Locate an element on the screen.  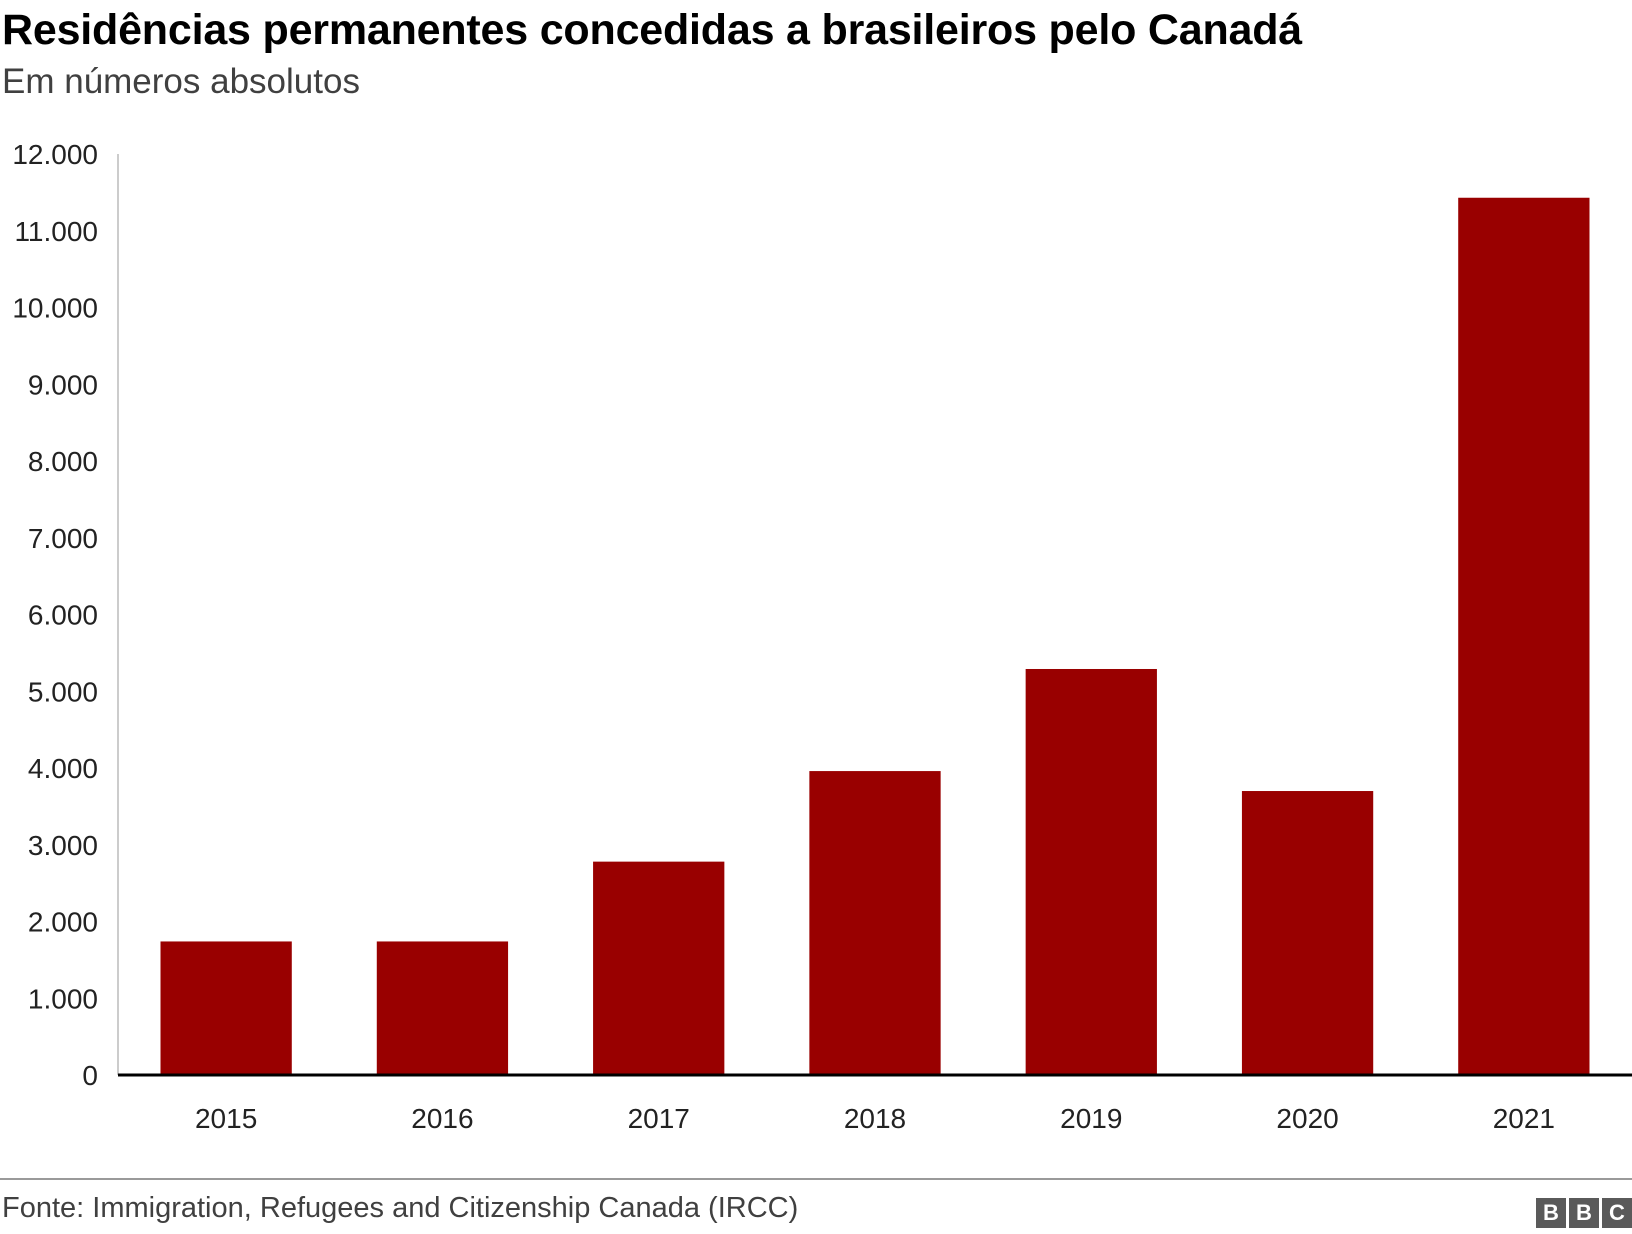
bar-2018 is located at coordinates (875, 923).